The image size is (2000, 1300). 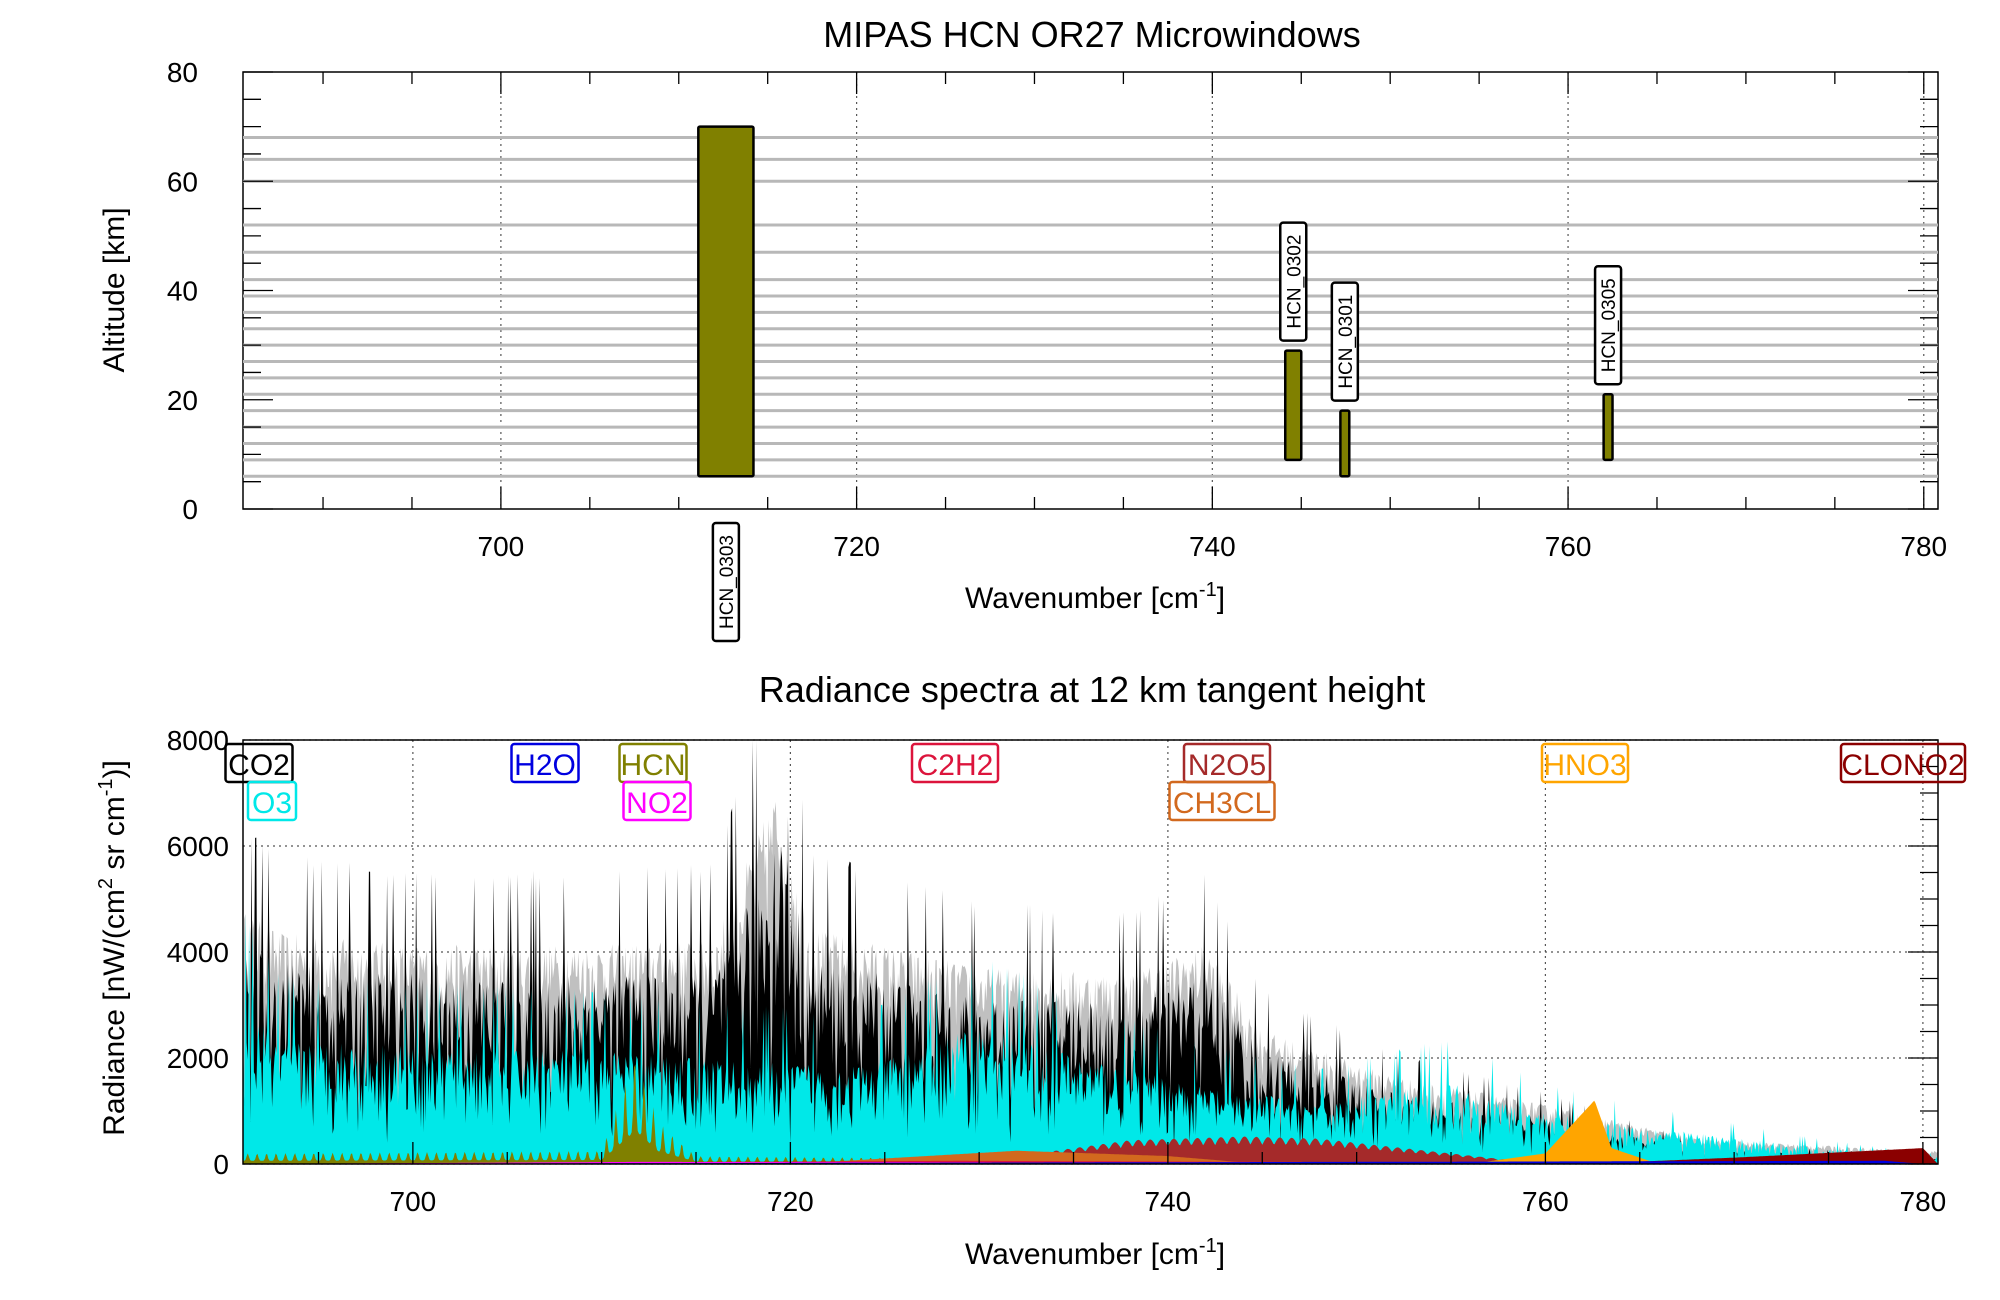 I want to click on legend-item-CH3CL: CH3CL, so click(x=1222, y=801).